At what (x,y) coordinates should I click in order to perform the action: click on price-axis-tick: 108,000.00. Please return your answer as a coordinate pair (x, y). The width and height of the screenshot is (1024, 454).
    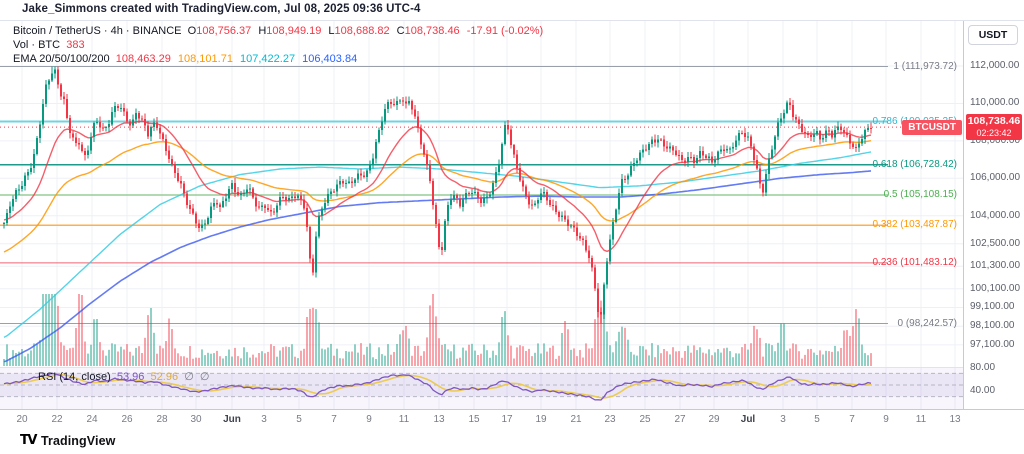
    Looking at the image, I should click on (995, 140).